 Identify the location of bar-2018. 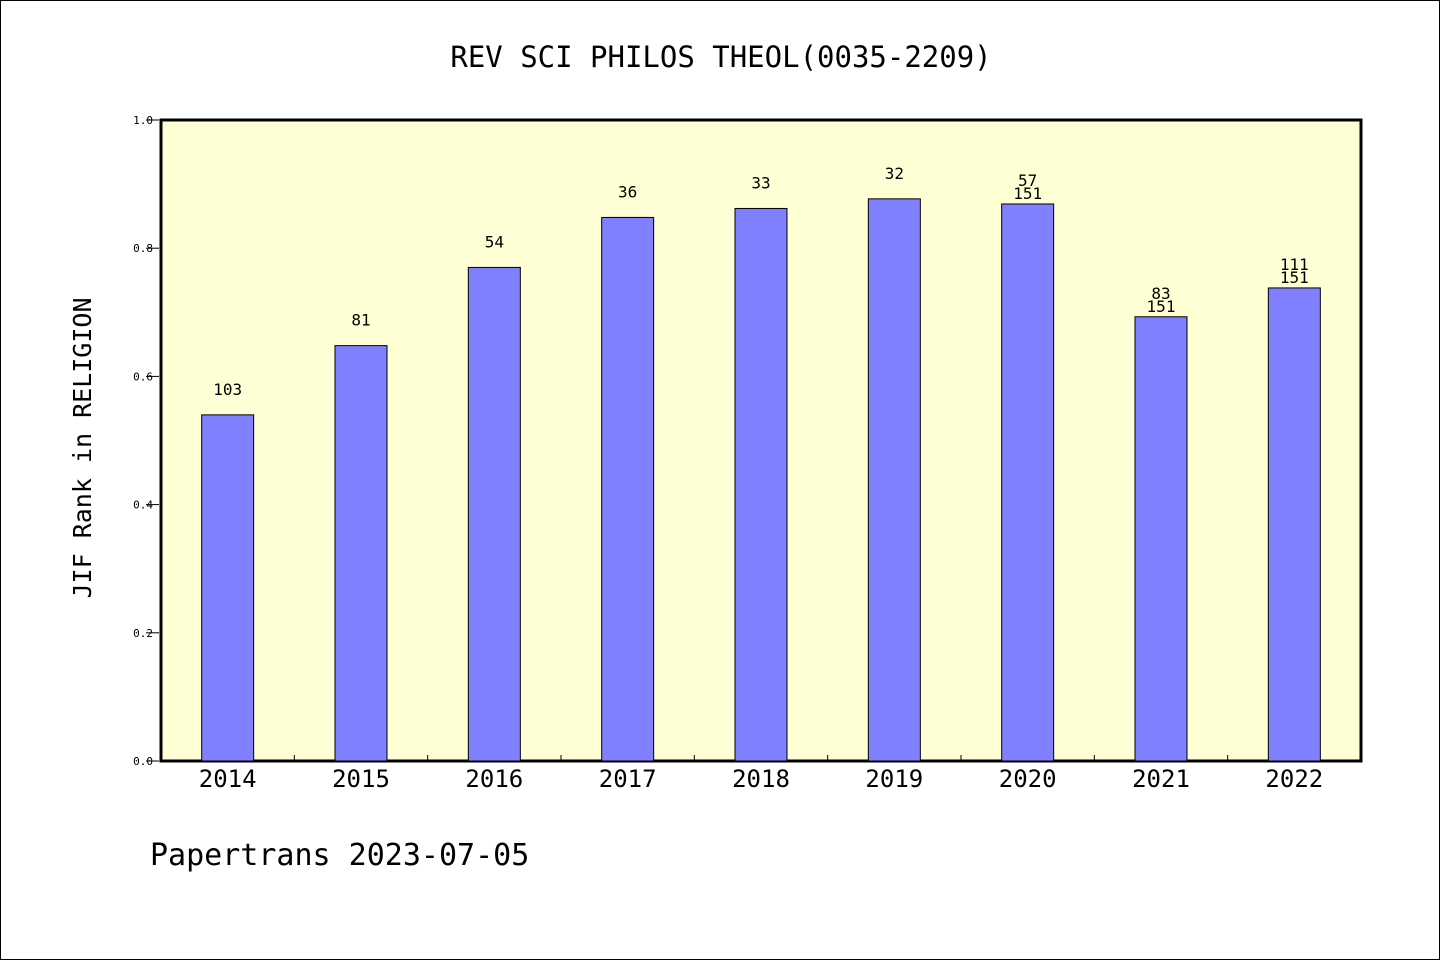
(761, 484).